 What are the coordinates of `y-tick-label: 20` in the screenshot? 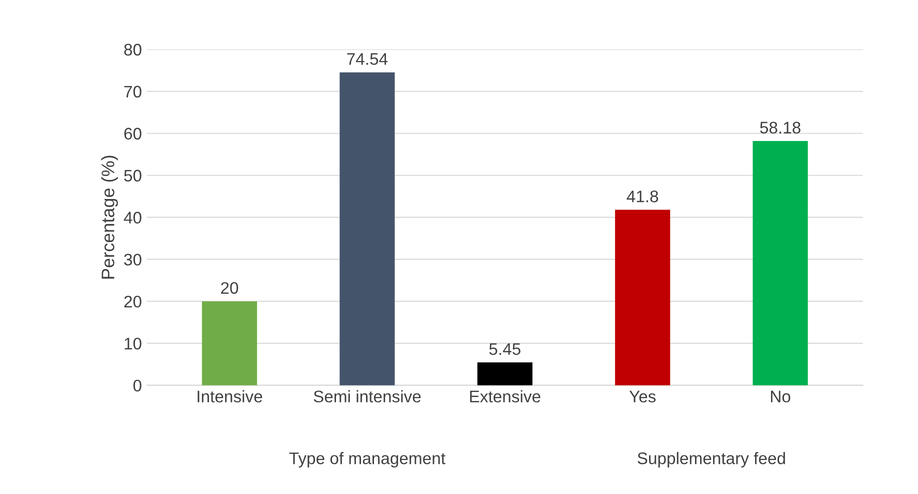 It's located at (133, 302).